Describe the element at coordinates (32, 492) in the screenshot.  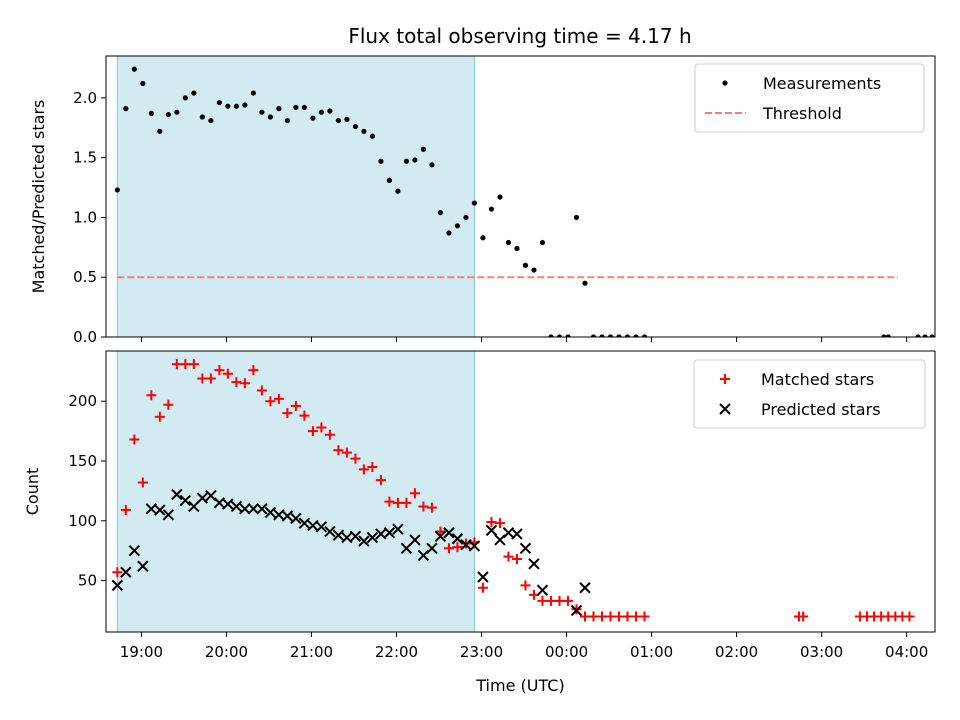
I see `count-y-axis-label: Count` at that location.